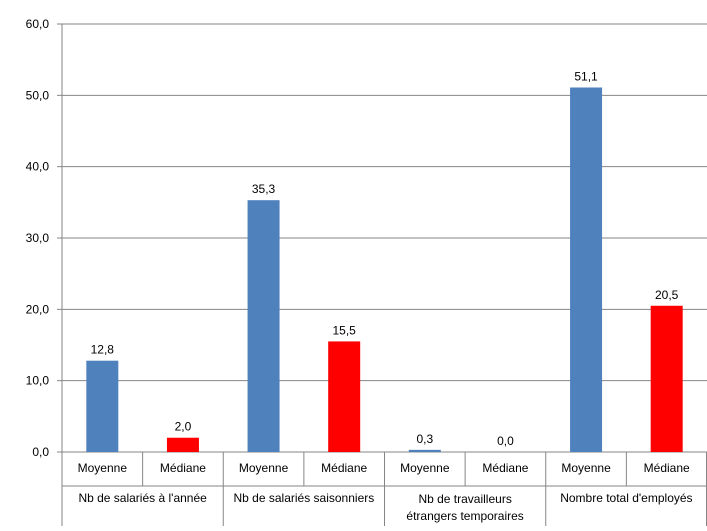 Image resolution: width=707 pixels, height=531 pixels. What do you see at coordinates (40, 452) in the screenshot?
I see `y-tick-label: 0,0` at bounding box center [40, 452].